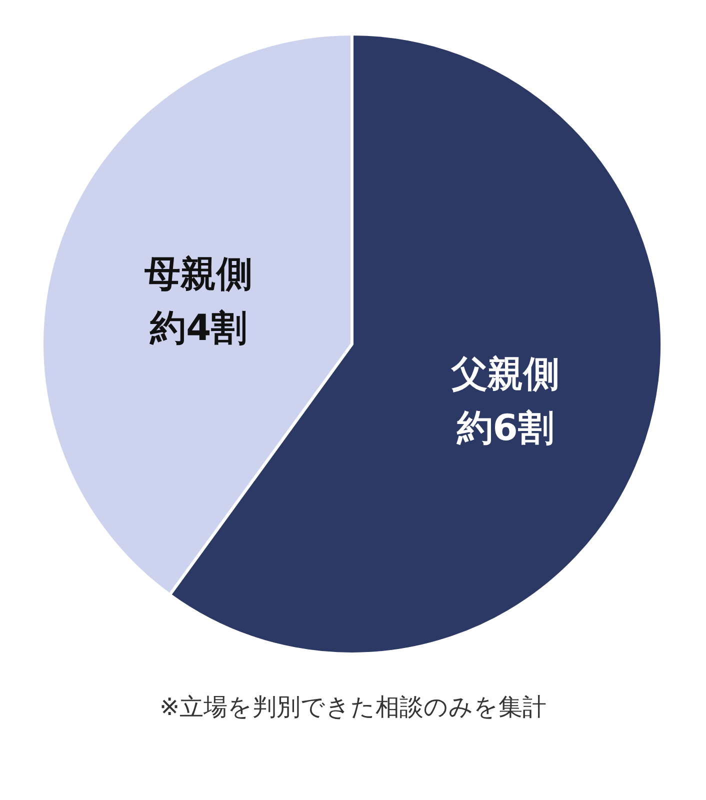 The height and width of the screenshot is (800, 706). Describe the element at coordinates (353, 707) in the screenshot. I see `text: ※立場を判別できた相談のみを集計` at that location.